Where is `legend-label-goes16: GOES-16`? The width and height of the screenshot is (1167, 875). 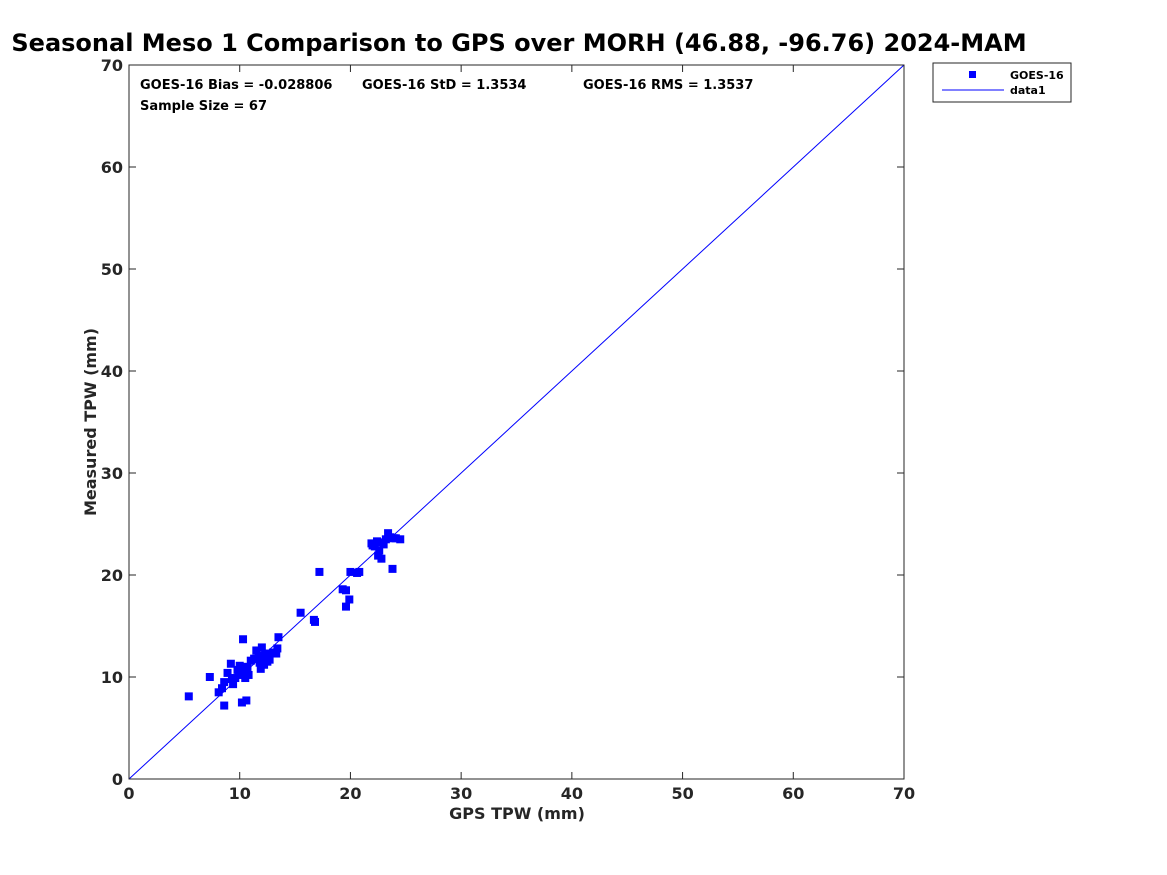
legend-label-goes16: GOES-16 is located at coordinates (1037, 75).